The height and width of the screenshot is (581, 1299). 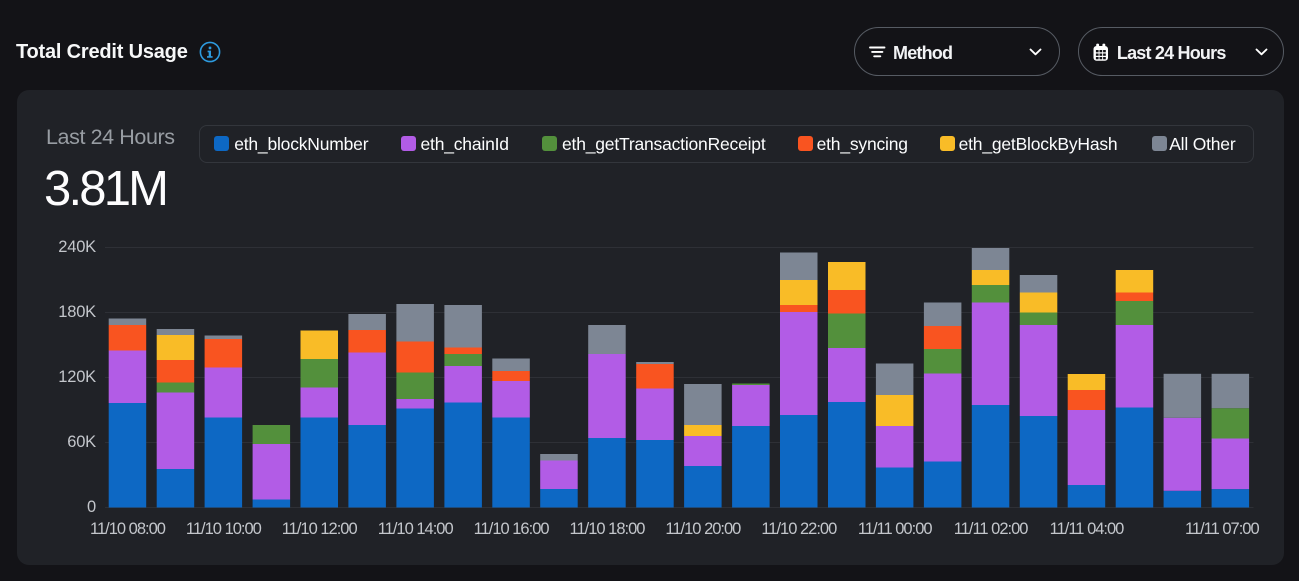 I want to click on svg-text: 11/10 18:00, so click(x=608, y=529).